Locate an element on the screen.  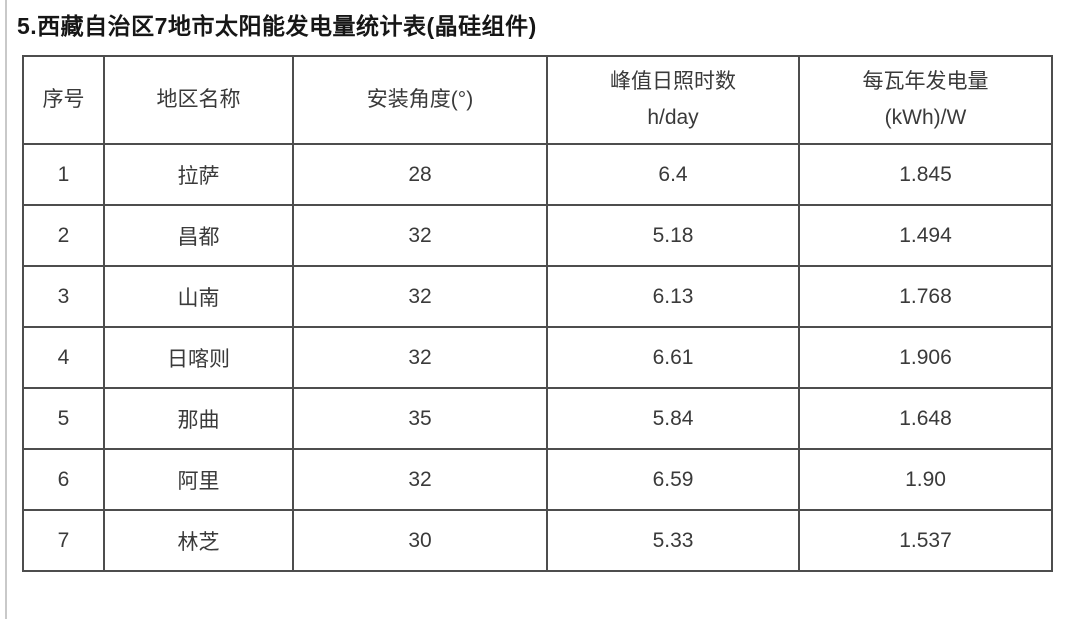
cell-peak-hours: 5.84 is located at coordinates (673, 418).